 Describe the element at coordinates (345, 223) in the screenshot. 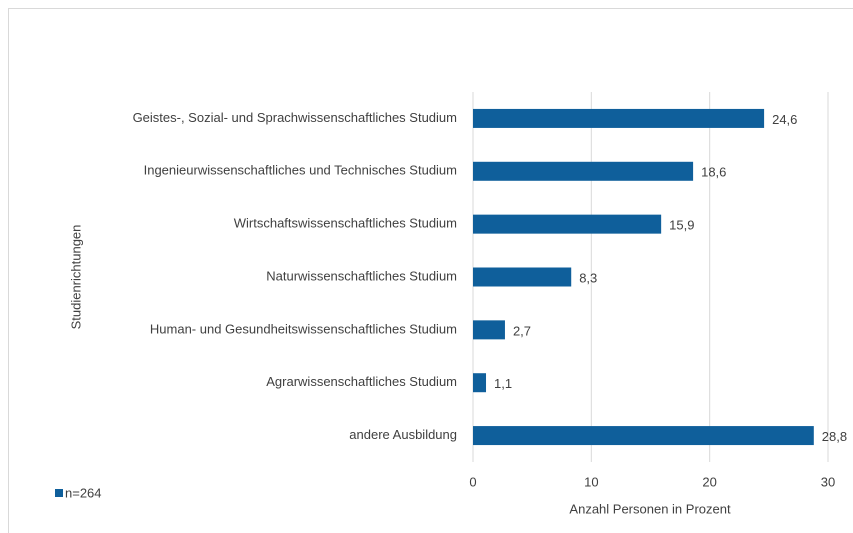

I see `y-tick-label: Wirtschaftswissenschaftliches Studium` at that location.